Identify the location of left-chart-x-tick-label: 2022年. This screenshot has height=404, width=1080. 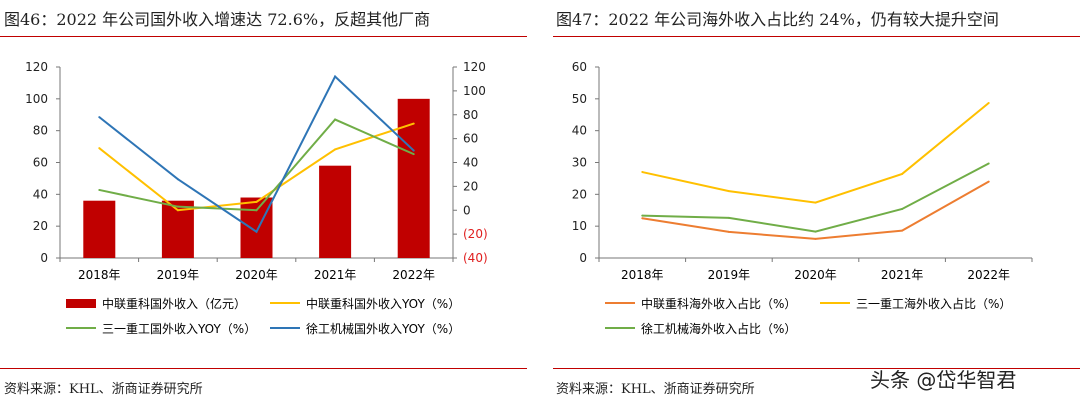
(413, 275).